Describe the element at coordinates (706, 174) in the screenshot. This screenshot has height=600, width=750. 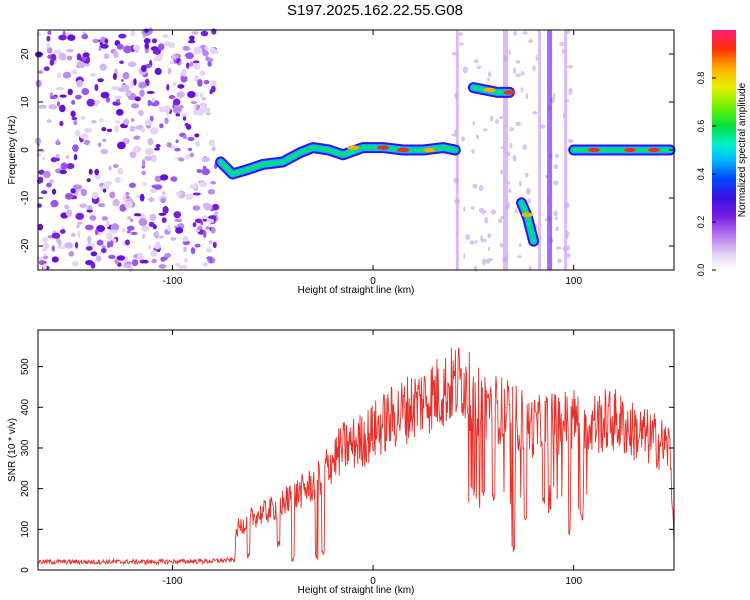
I see `colorbar-ticks: 0.0 0.2 0.4 0.6 0.8` at that location.